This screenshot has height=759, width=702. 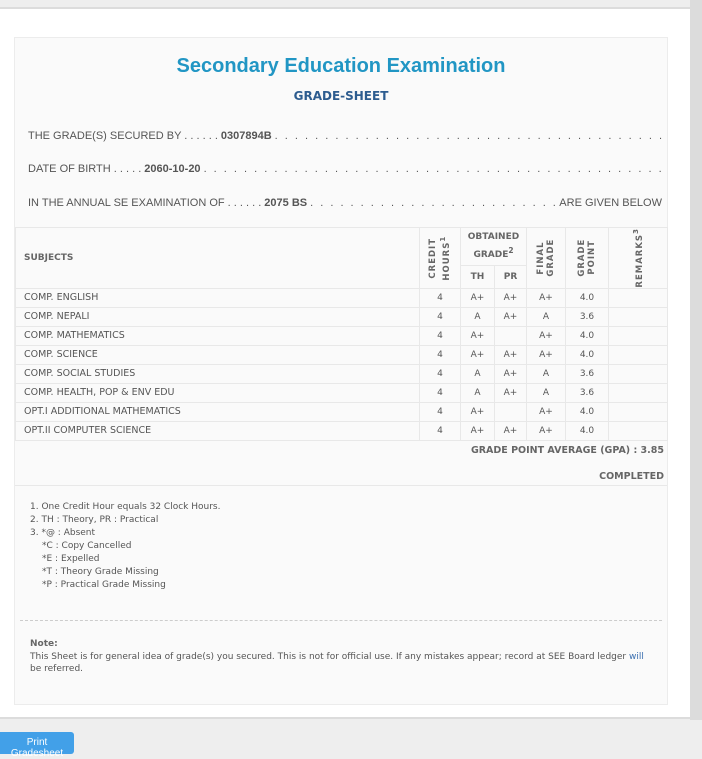 What do you see at coordinates (696, 360) in the screenshot?
I see `scrollbar-track` at bounding box center [696, 360].